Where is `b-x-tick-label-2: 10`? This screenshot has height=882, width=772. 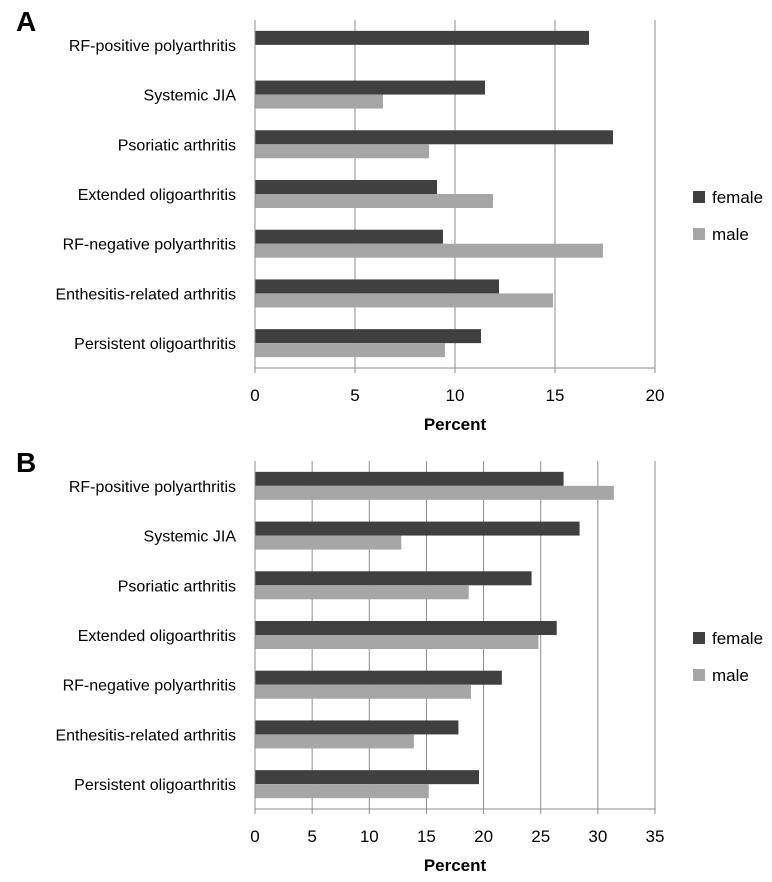
b-x-tick-label-2: 10 is located at coordinates (369, 836).